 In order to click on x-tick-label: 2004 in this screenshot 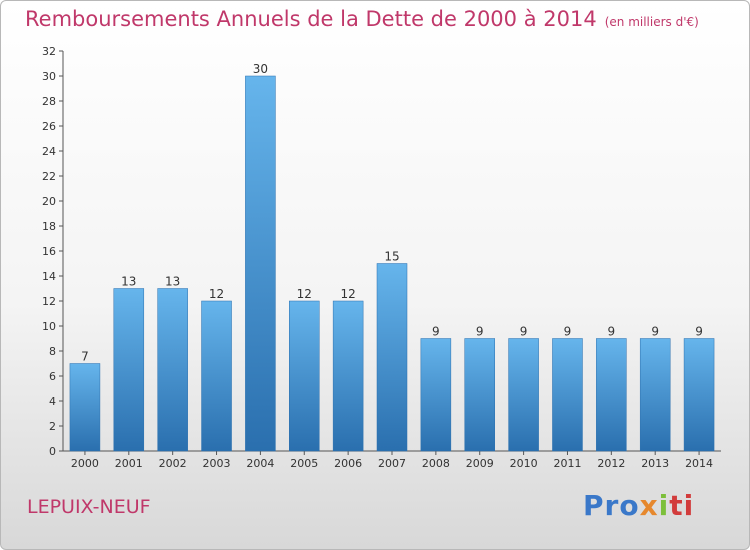, I will do `click(260, 463)`.